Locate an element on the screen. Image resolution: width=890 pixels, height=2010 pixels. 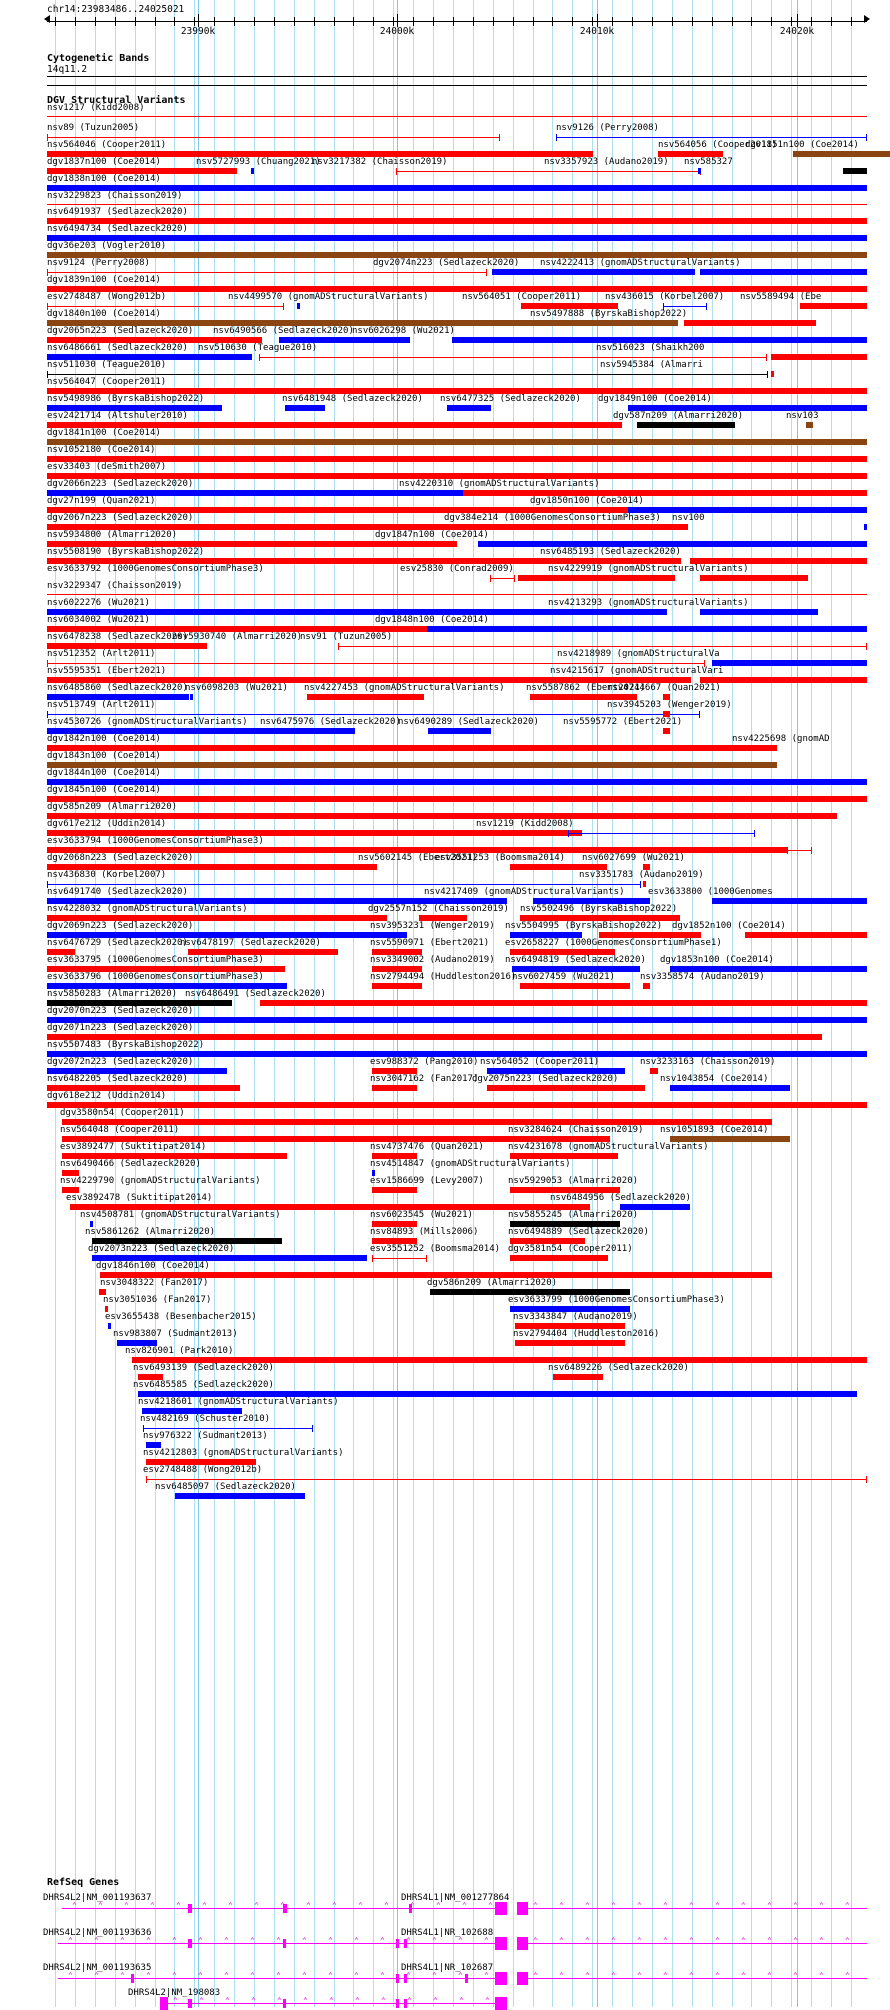
gene-row: DHRS4L1|NR_102687 ⌃ ⌃ ⌃ ⌃ ⌃ ⌃ ⌃ ⌃ ⌃ ⌃ ⌃ ⌃ ⌃ is located at coordinates (445, 1974).